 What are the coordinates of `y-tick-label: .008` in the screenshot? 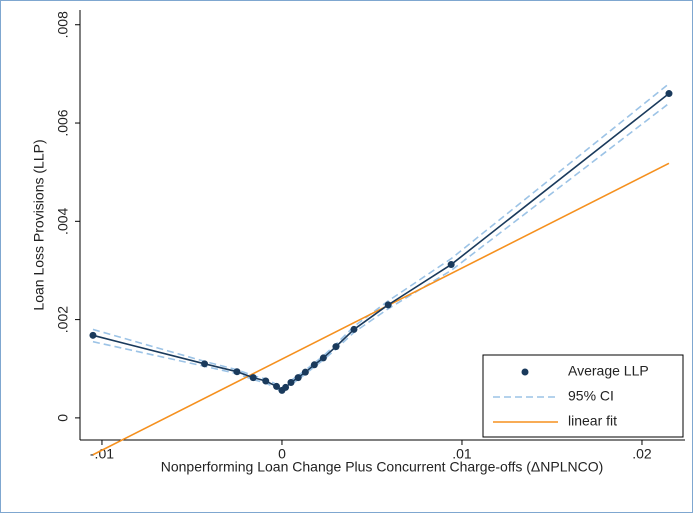 It's located at (63, 24).